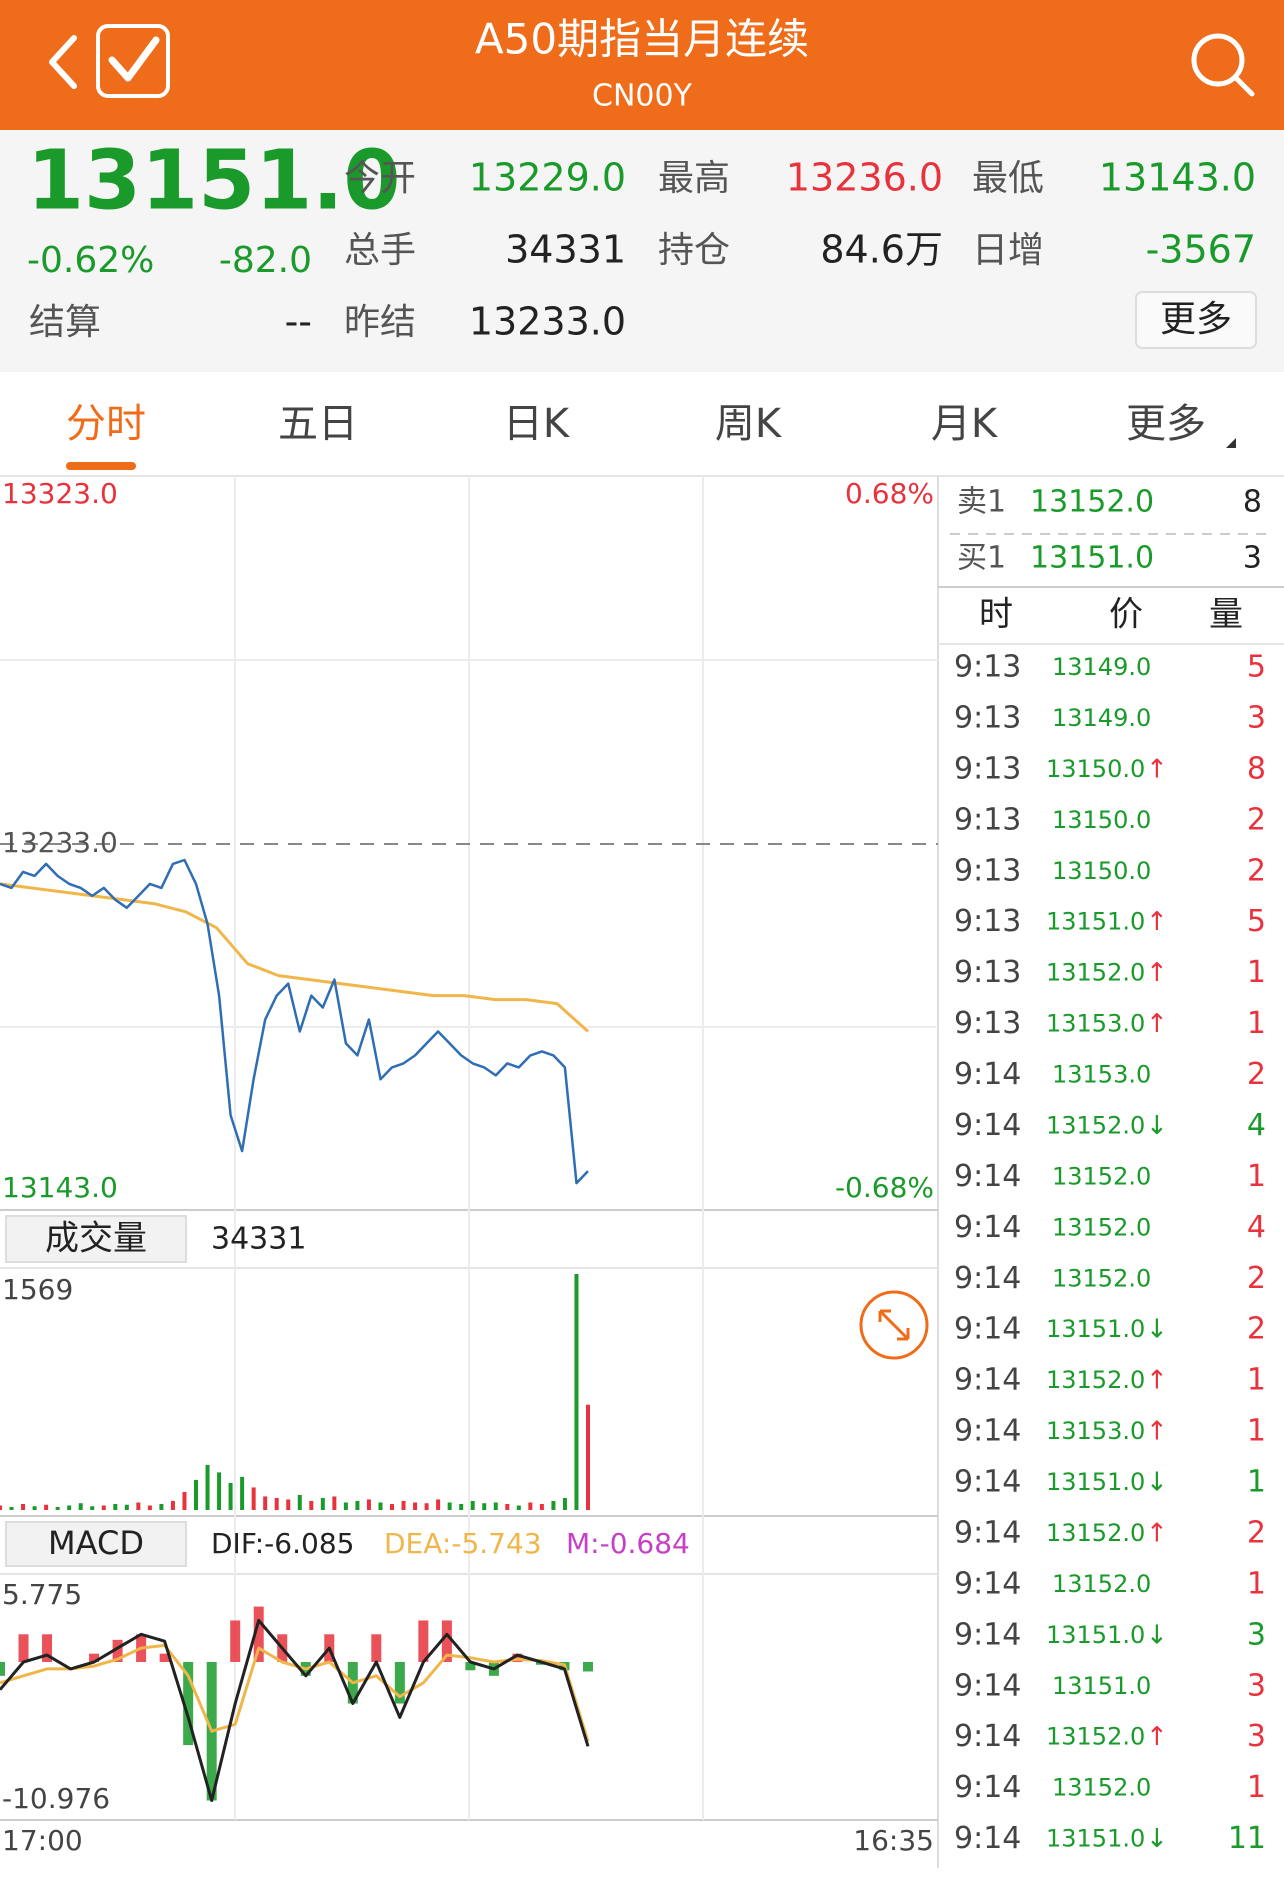  What do you see at coordinates (1177, 178) in the screenshot?
I see `field-value: 13143.0` at bounding box center [1177, 178].